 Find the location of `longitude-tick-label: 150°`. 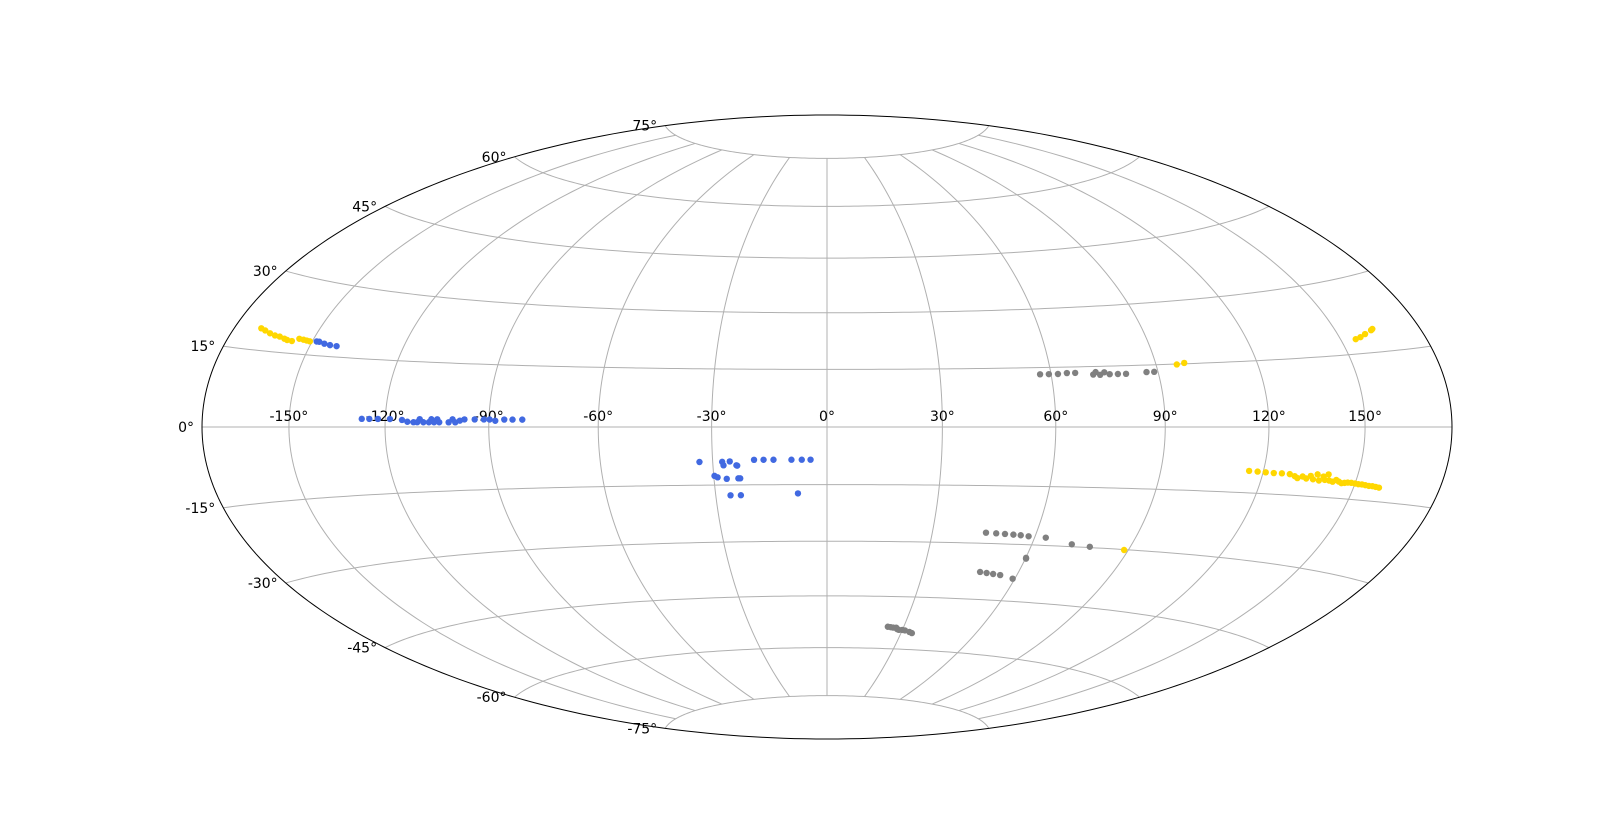

longitude-tick-label: 150° is located at coordinates (1365, 417).